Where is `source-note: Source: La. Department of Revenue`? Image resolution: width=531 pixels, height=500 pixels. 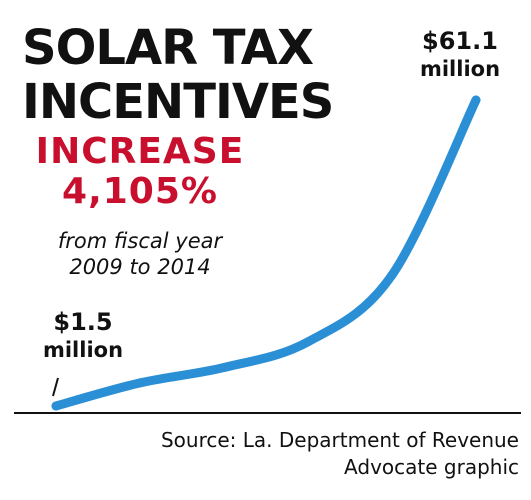
source-note: Source: La. Department of Revenue is located at coordinates (339, 440).